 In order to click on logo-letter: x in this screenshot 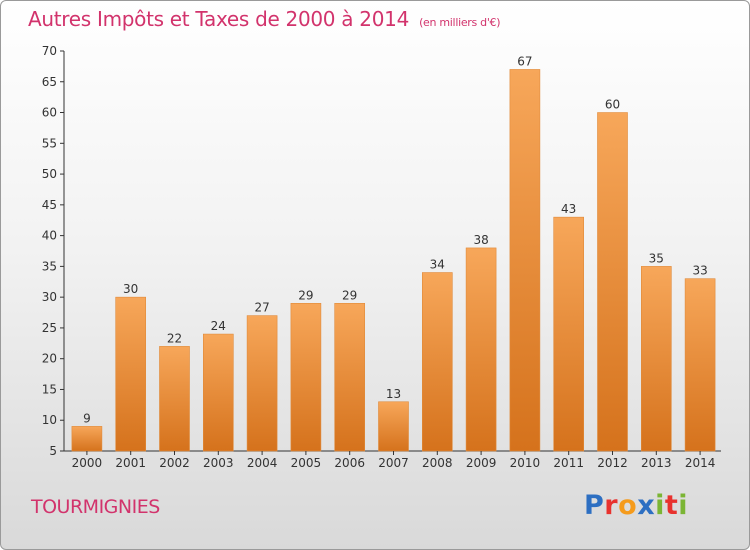, I will do `click(646, 505)`.